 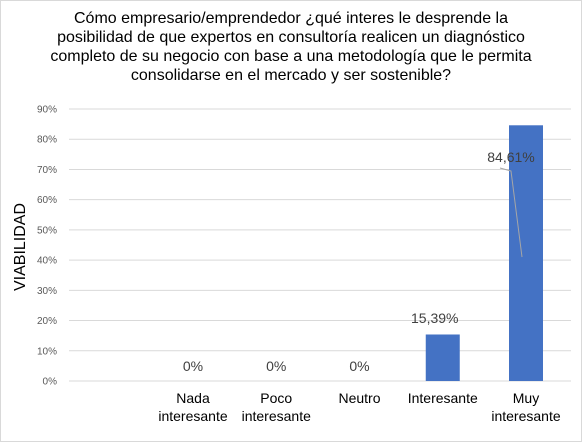 What do you see at coordinates (47, 291) in the screenshot?
I see `y-tick-label: 30%` at bounding box center [47, 291].